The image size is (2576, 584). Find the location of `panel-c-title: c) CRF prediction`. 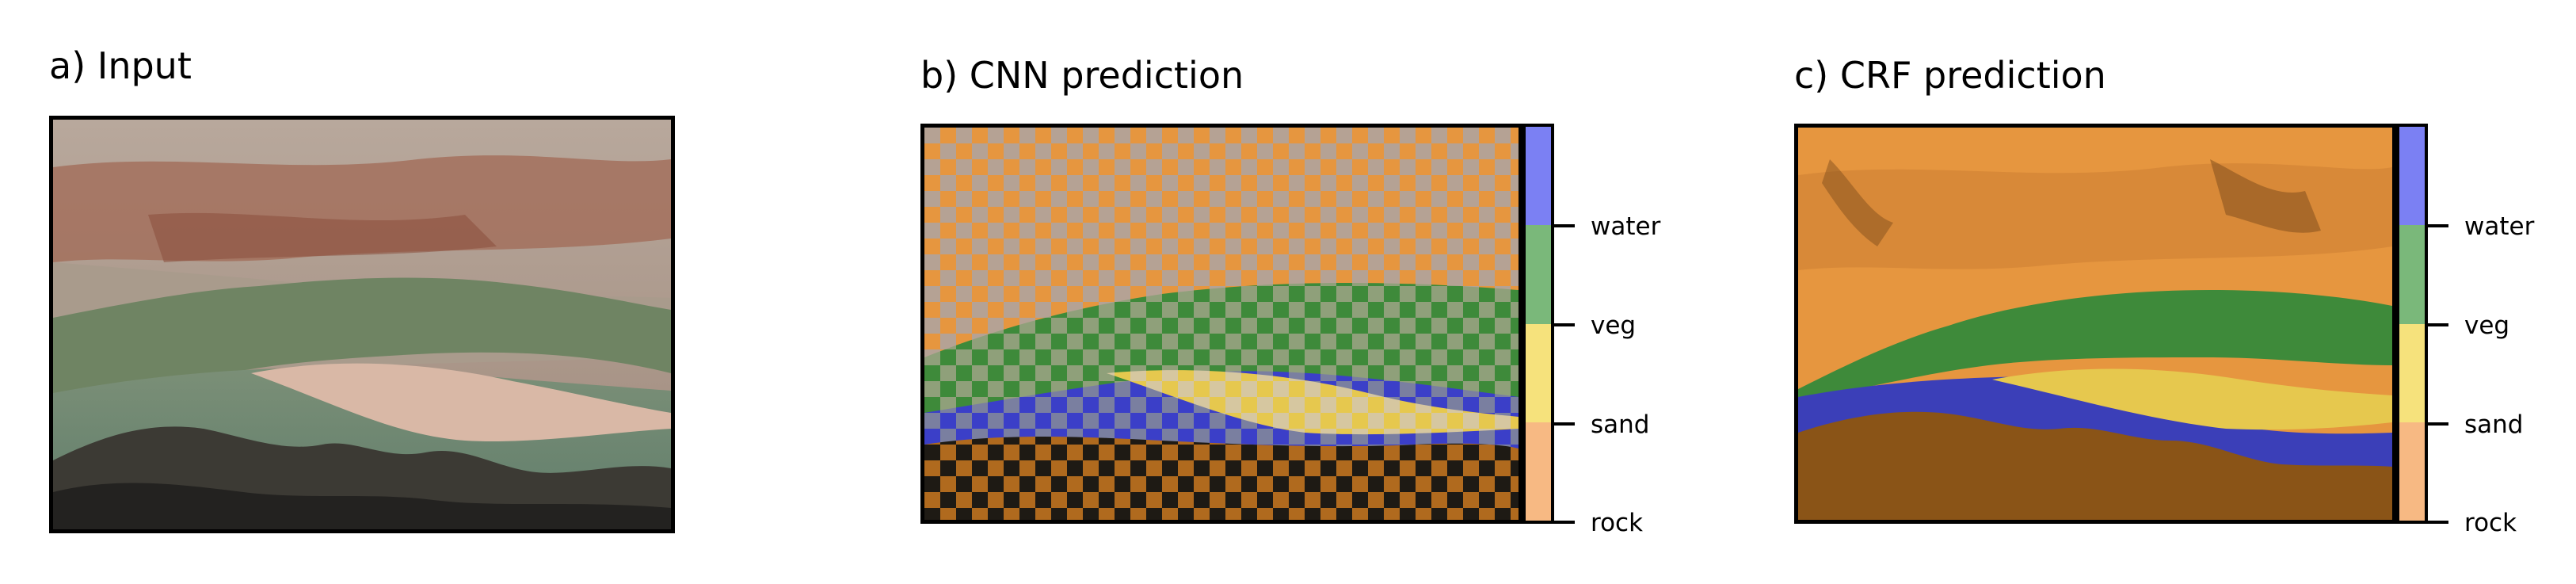

panel-c-title: c) CRF prediction is located at coordinates (1950, 75).